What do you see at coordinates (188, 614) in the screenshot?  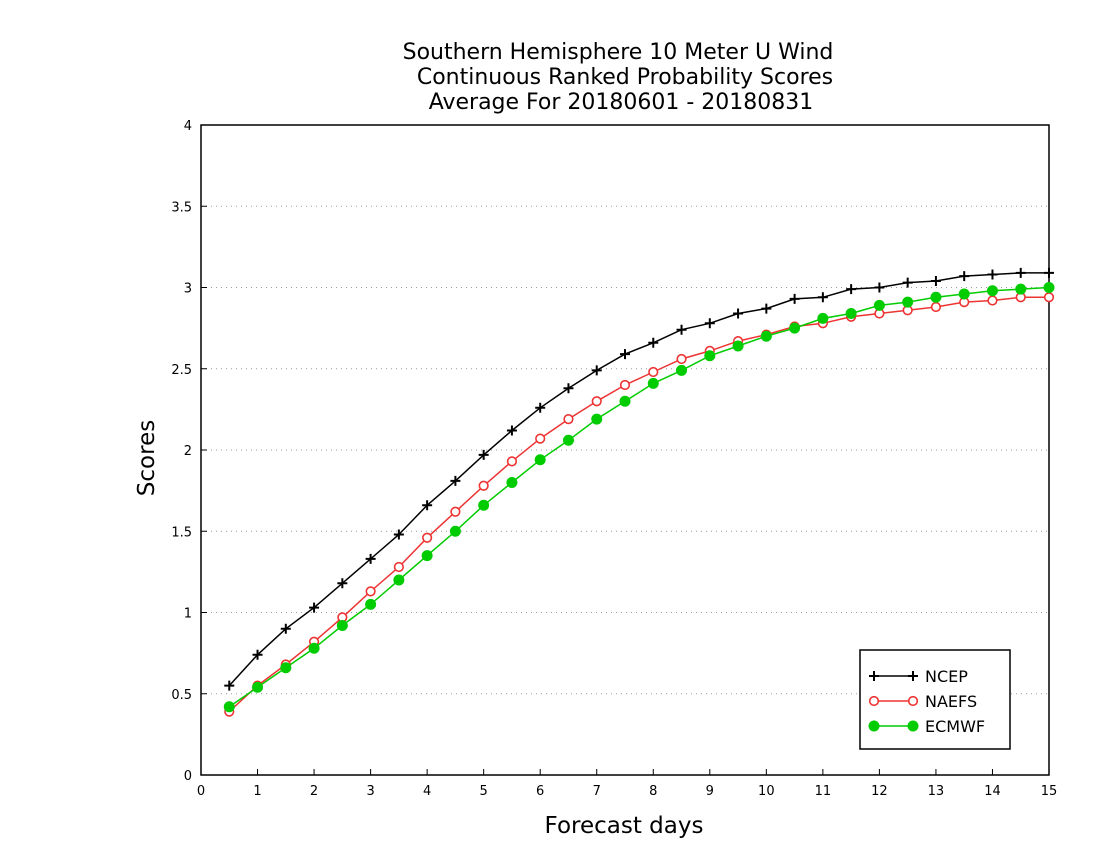 I see `y-tick-label: 1` at bounding box center [188, 614].